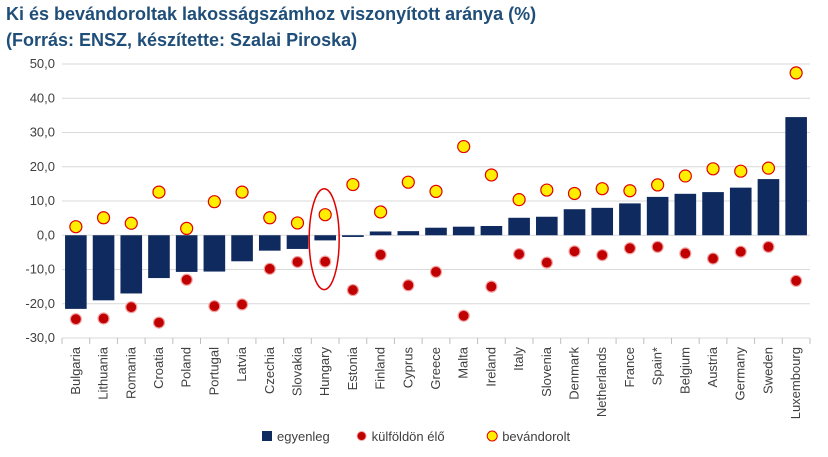 This screenshot has width=828, height=457. Describe the element at coordinates (269, 243) in the screenshot. I see `bar-czechia` at that location.